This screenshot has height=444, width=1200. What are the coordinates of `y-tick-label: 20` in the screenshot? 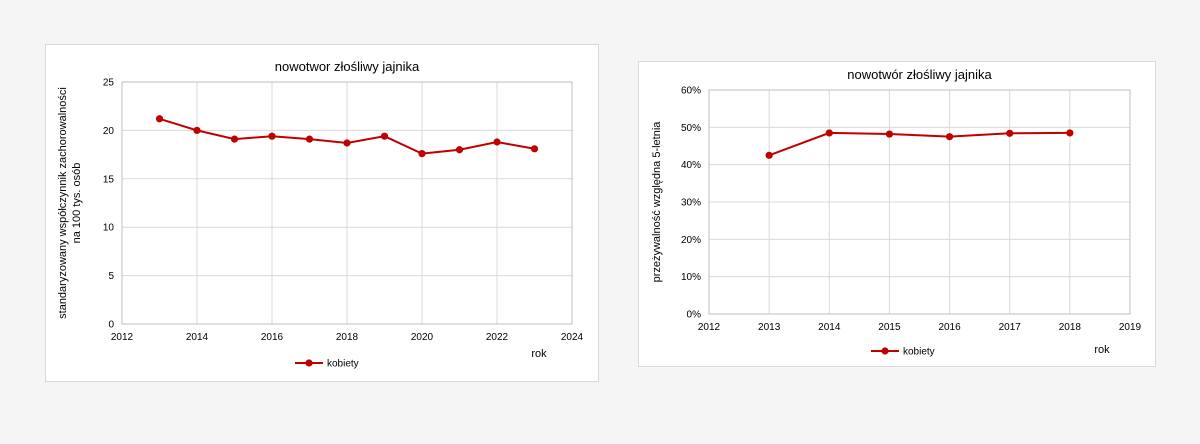 It's located at (109, 131).